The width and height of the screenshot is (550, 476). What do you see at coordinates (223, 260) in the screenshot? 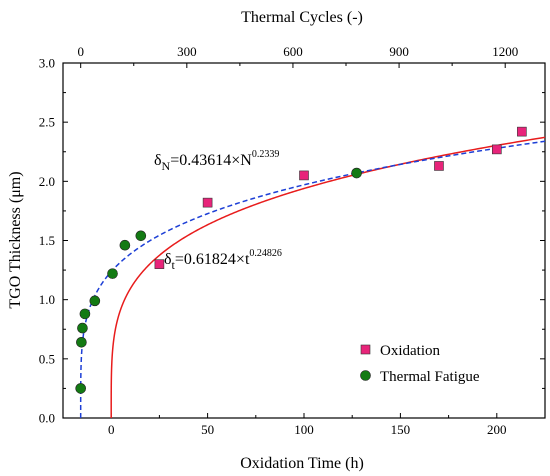
I see `fit-label-oxidation-time: δt=0.61824×t0.24826` at bounding box center [223, 260].